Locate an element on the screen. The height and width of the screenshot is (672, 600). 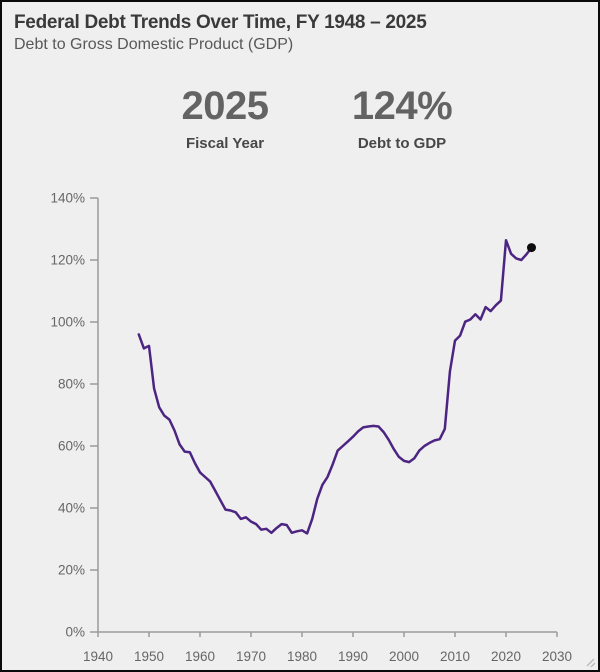
x-axis-tick-label: 2020 is located at coordinates (506, 656).